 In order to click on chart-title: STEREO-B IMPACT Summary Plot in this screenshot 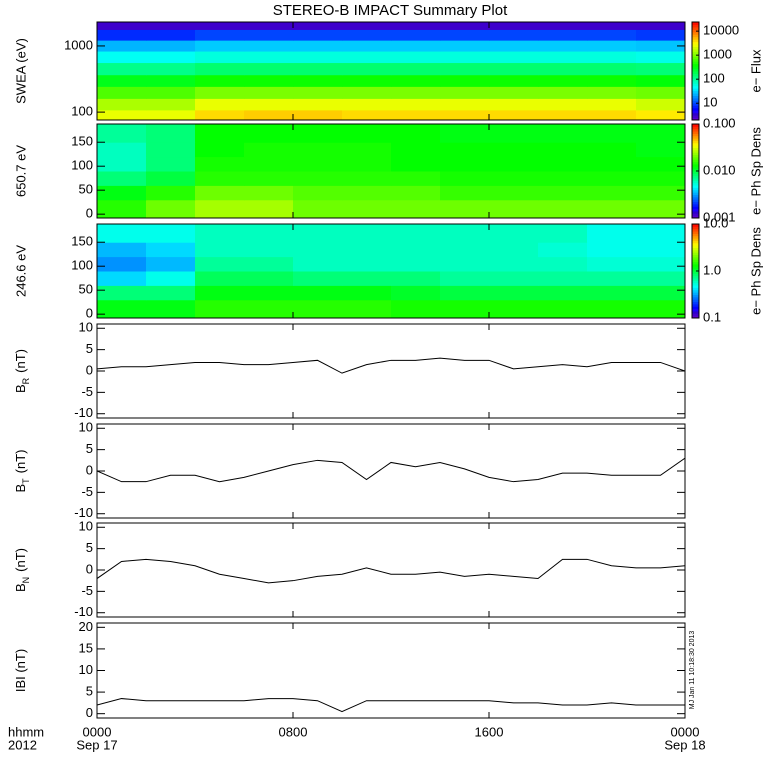, I will do `click(390, 10)`.